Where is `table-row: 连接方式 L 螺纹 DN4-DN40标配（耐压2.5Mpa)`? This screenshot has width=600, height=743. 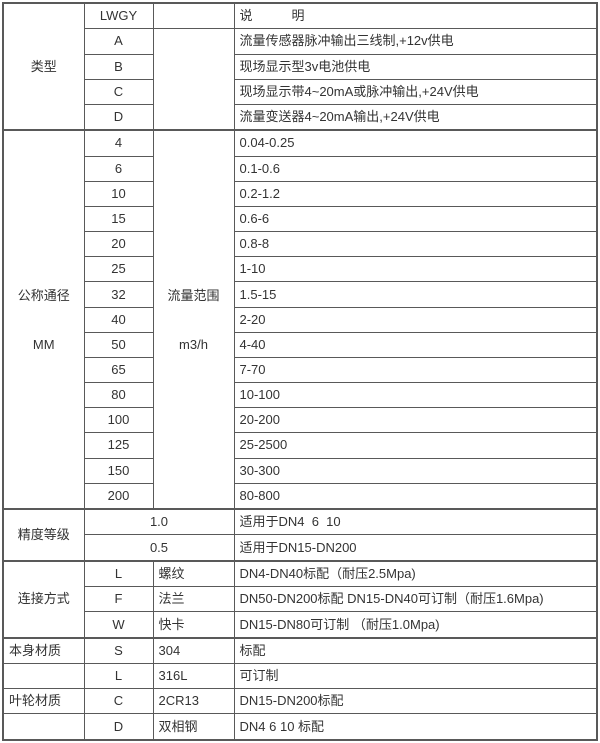
table-row: 连接方式 L 螺纹 DN4-DN40标配（耐压2.5Mpa) is located at coordinates (300, 599).